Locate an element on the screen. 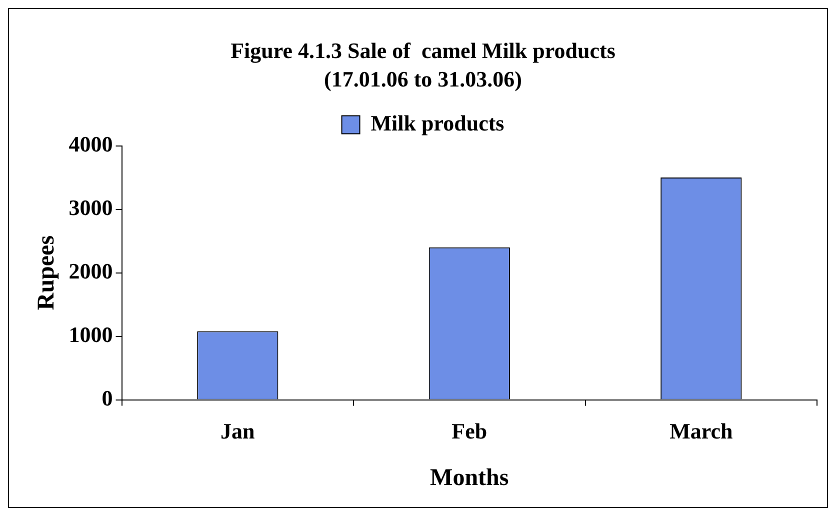  y-tick-label: 3000 is located at coordinates (90, 207).